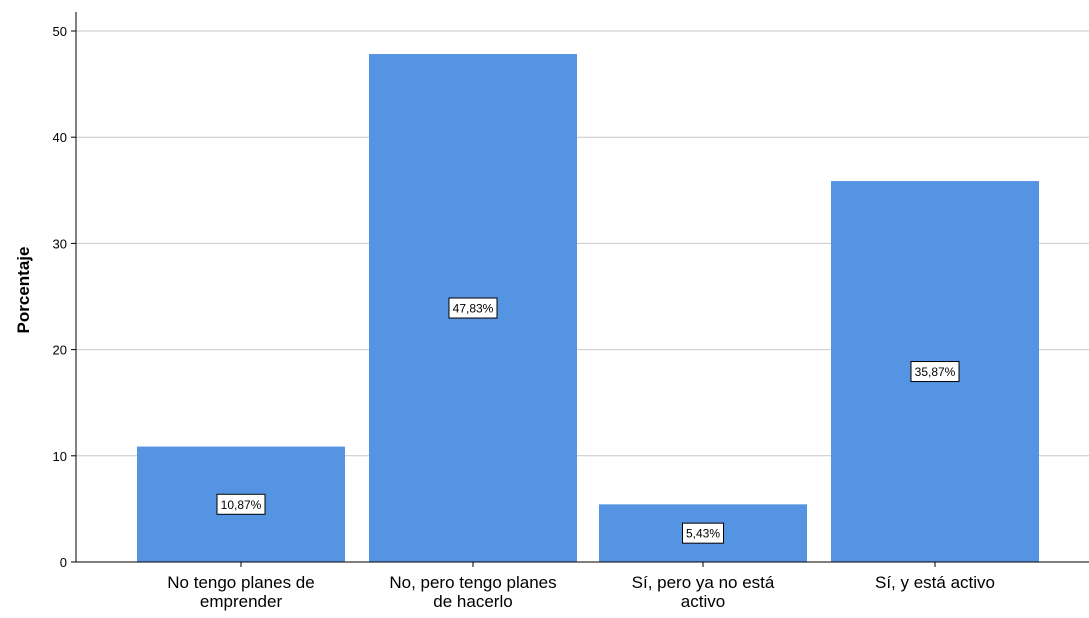 The image size is (1089, 618). Describe the element at coordinates (60, 350) in the screenshot. I see `y-tick-label: 20` at that location.